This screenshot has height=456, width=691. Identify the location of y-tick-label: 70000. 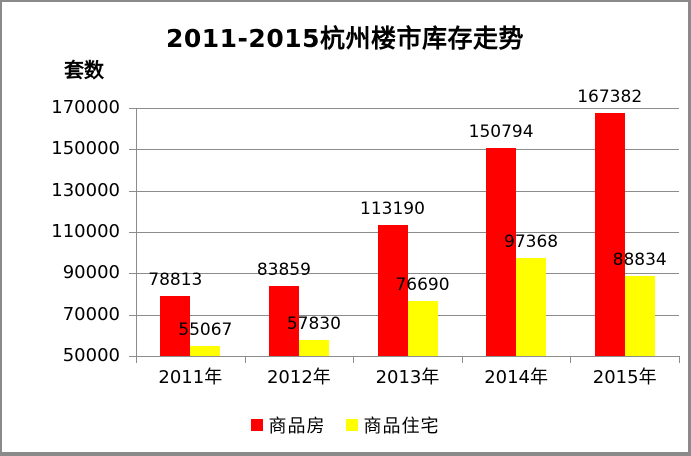
(91, 314).